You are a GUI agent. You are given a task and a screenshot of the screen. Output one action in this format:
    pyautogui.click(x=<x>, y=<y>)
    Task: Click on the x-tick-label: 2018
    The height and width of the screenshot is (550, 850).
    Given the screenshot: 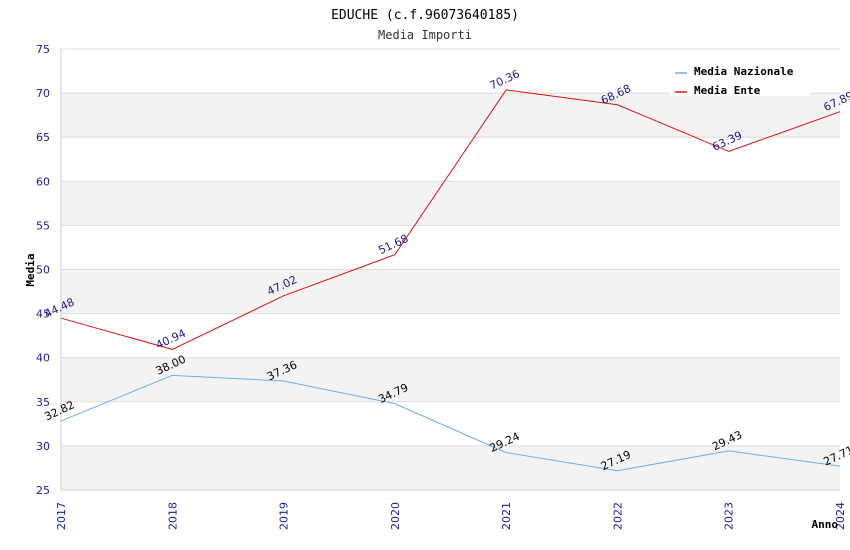 What is the action you would take?
    pyautogui.click(x=172, y=516)
    